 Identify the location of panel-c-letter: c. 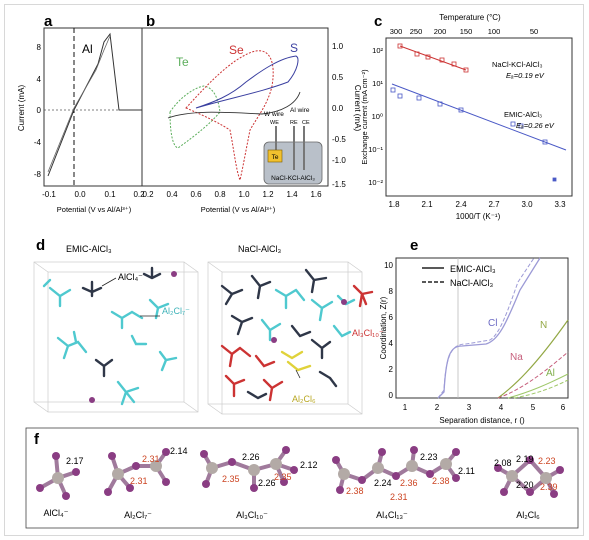
(378, 21).